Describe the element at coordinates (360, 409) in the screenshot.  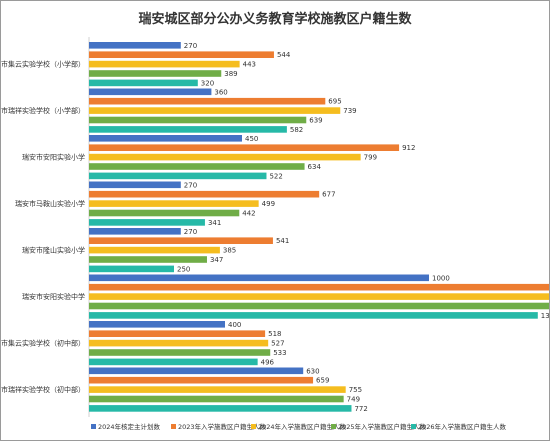
I see `data-label: 772` at that location.